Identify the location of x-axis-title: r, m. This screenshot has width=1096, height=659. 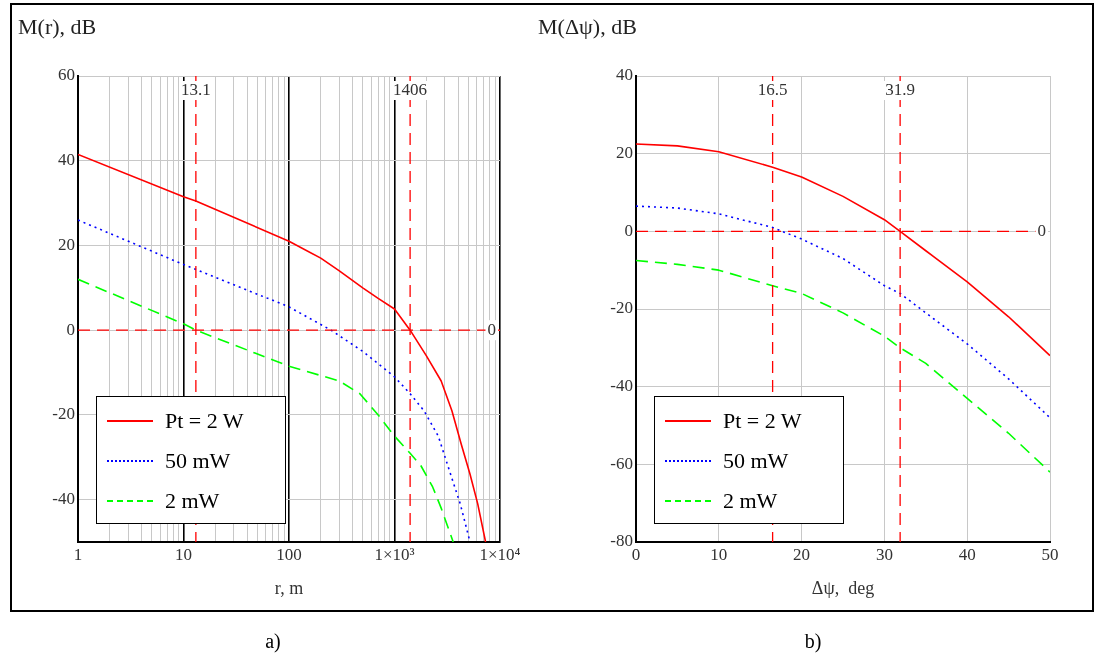
(289, 587).